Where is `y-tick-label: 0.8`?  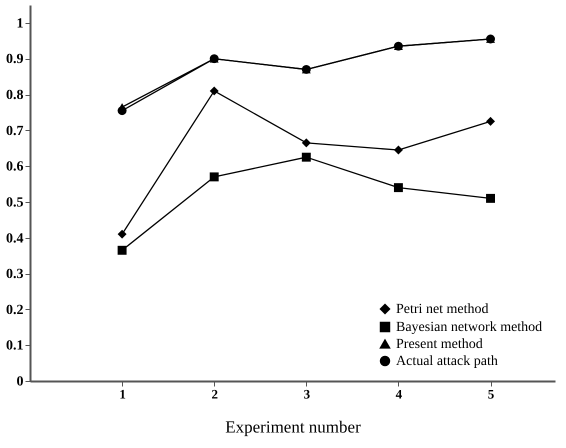 y-tick-label: 0.8 is located at coordinates (15, 96).